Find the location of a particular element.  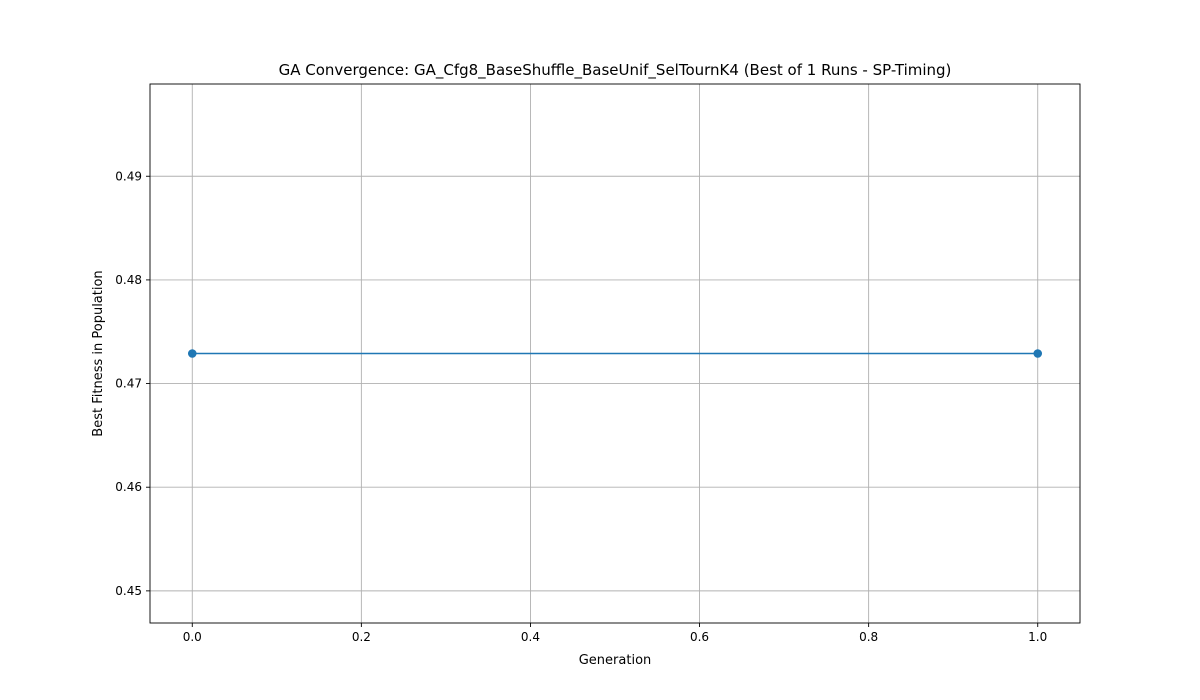

y-axis-label: Best Fitness in Population is located at coordinates (98, 353).